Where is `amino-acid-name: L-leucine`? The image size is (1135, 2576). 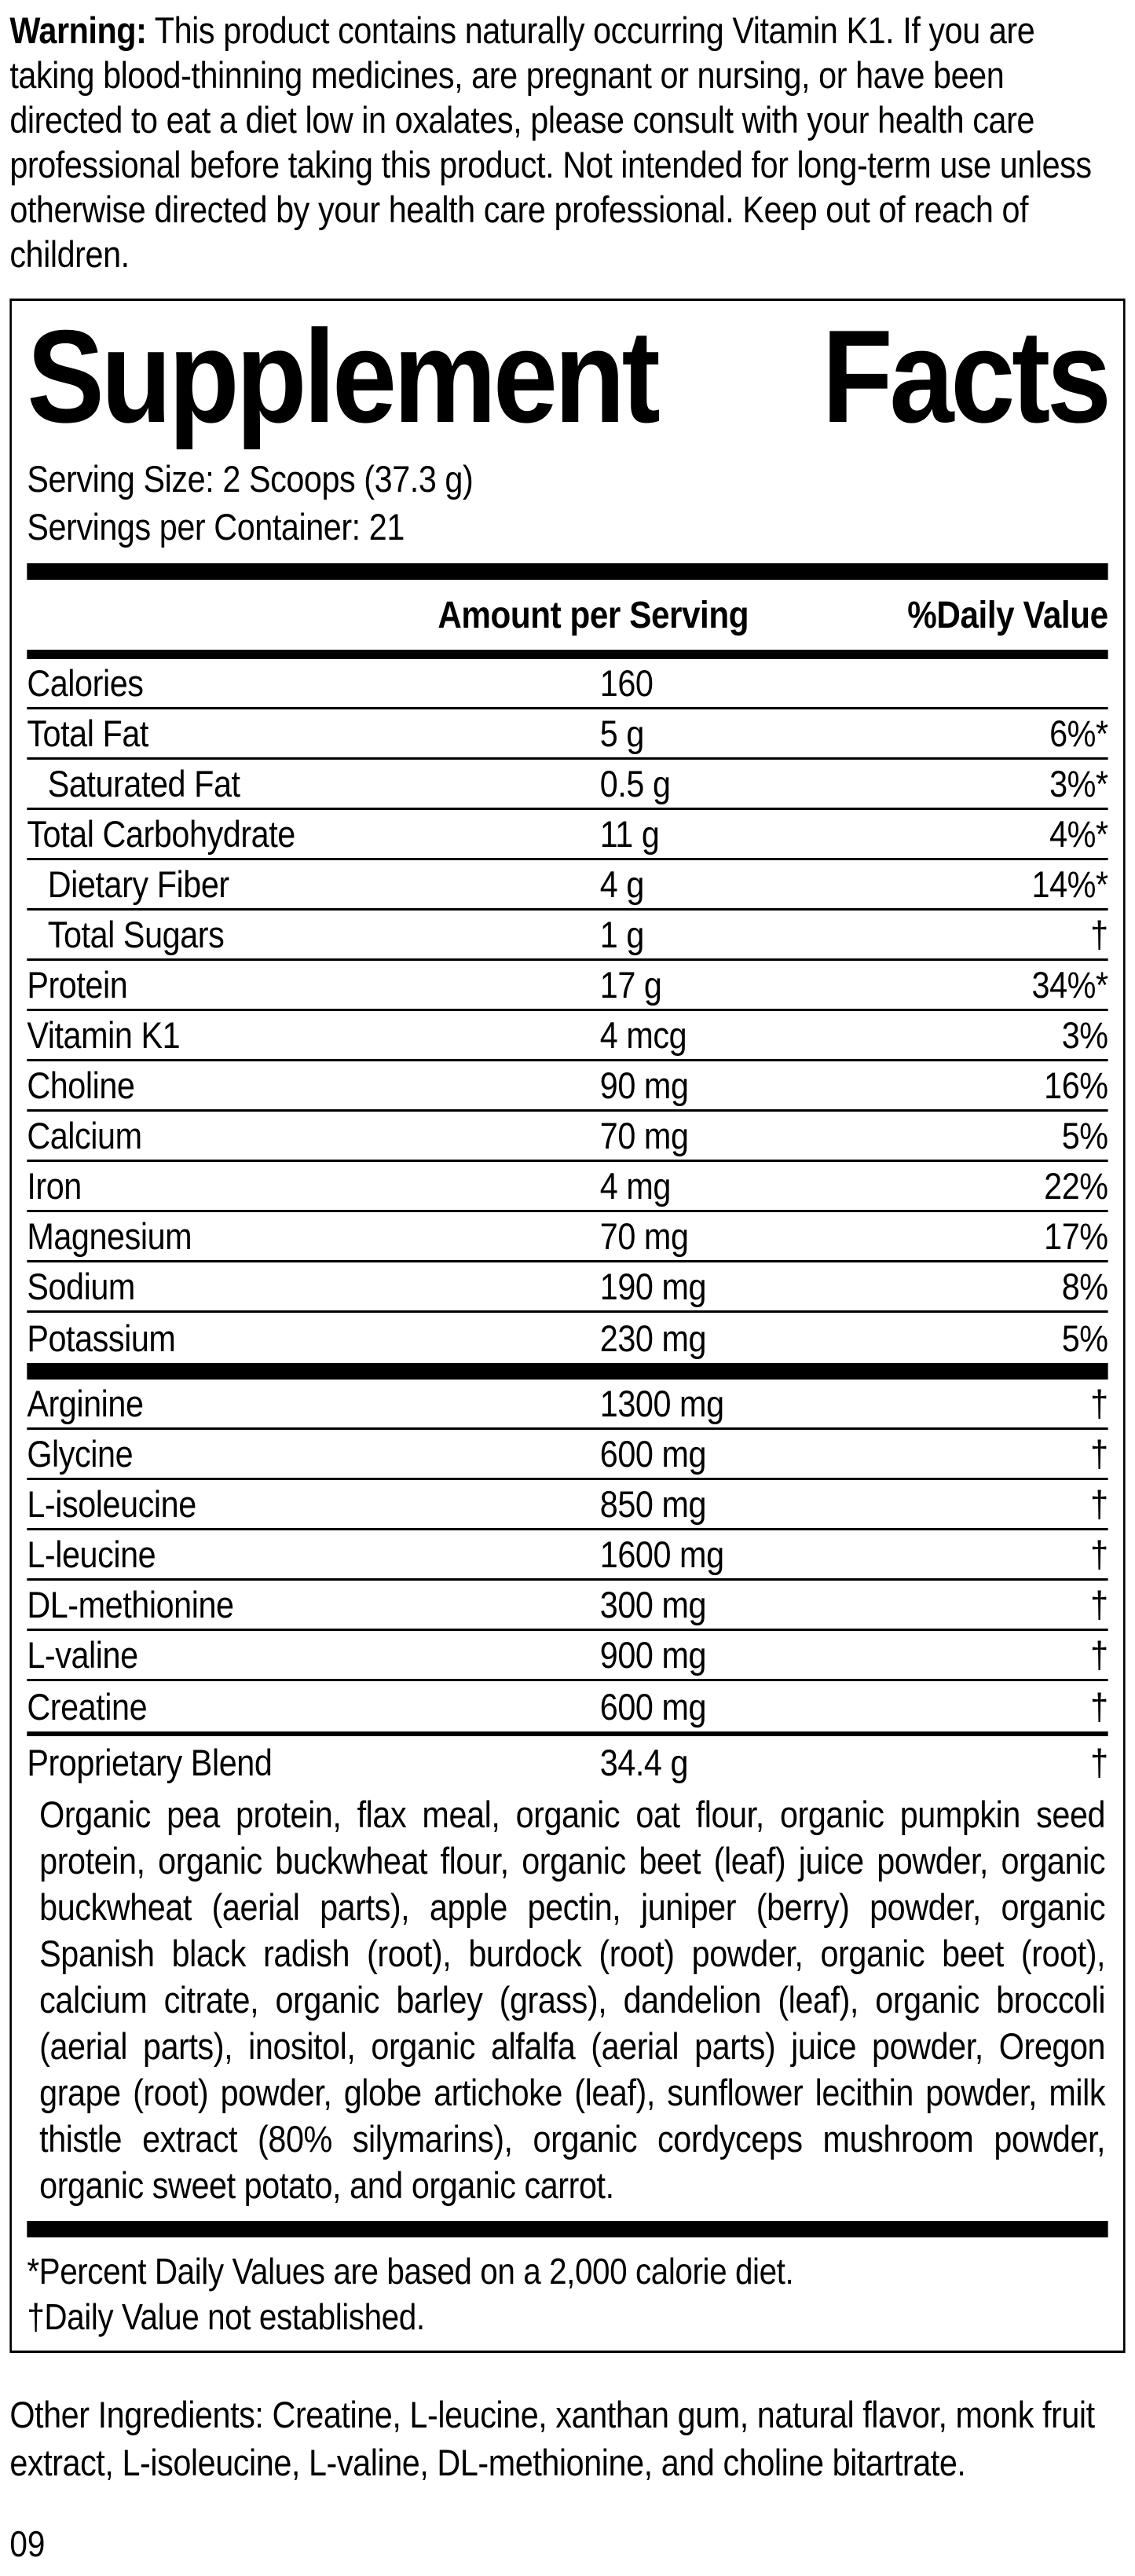 amino-acid-name: L-leucine is located at coordinates (91, 1554).